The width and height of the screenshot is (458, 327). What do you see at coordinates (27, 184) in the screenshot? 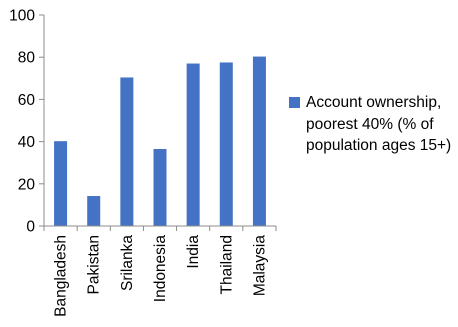
I see `y-tick-label: 20` at bounding box center [27, 184].